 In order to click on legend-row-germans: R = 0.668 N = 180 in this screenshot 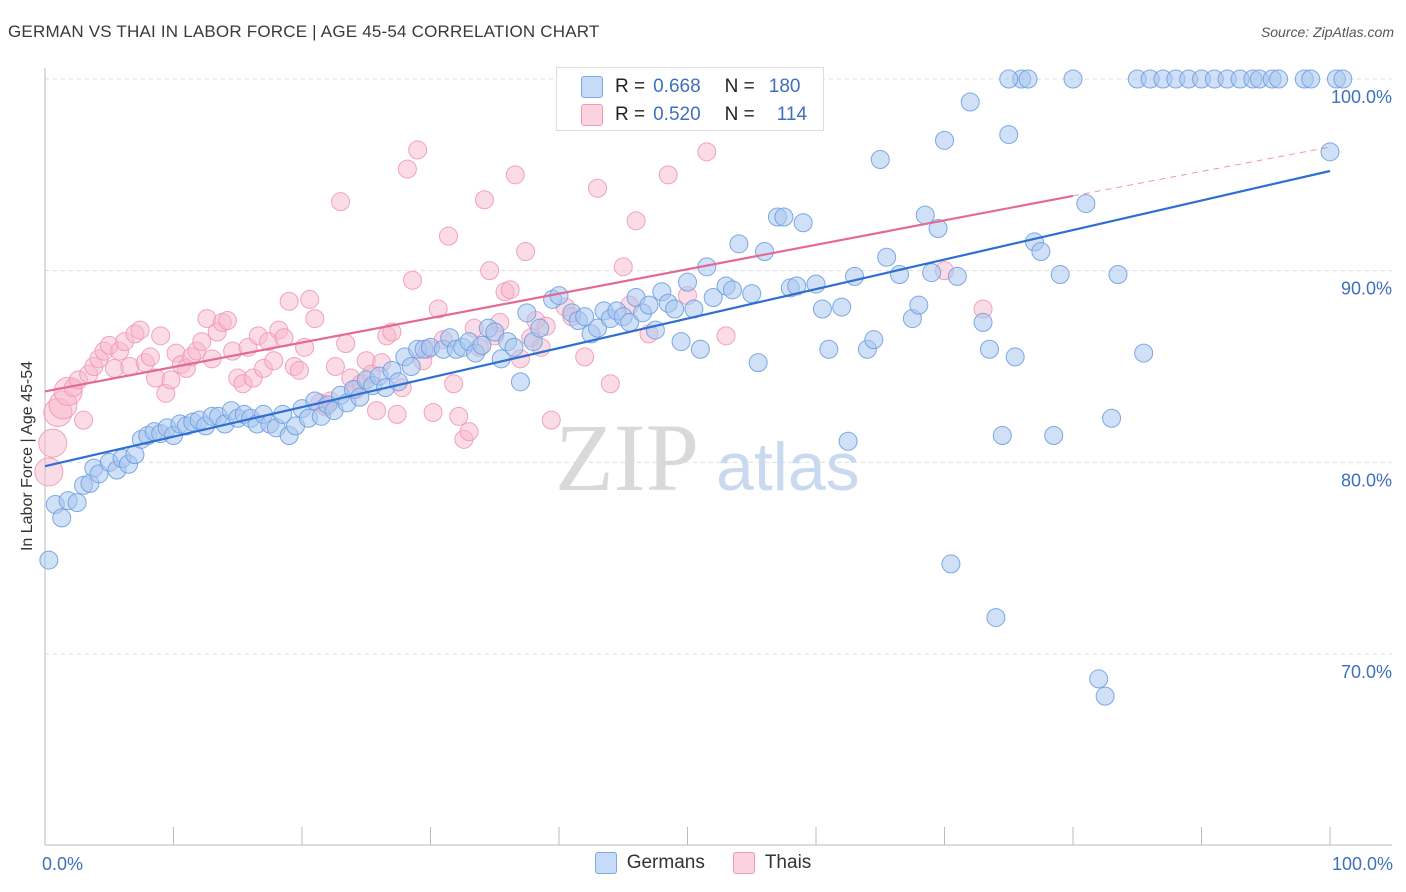, I will do `click(690, 87)`.